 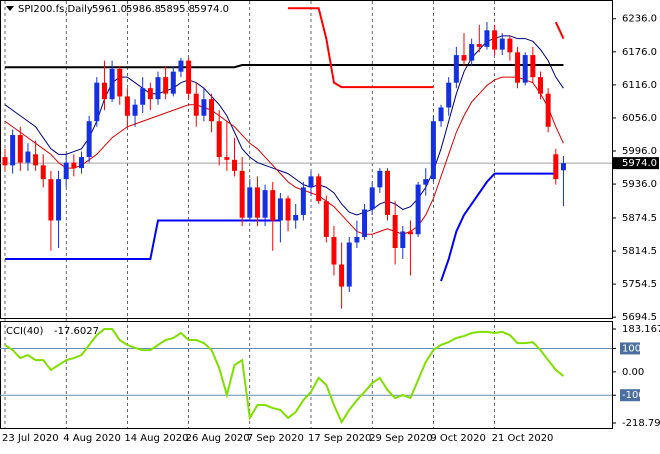 What do you see at coordinates (92, 438) in the screenshot?
I see `x-tick-label: 4 Aug 2020` at bounding box center [92, 438].